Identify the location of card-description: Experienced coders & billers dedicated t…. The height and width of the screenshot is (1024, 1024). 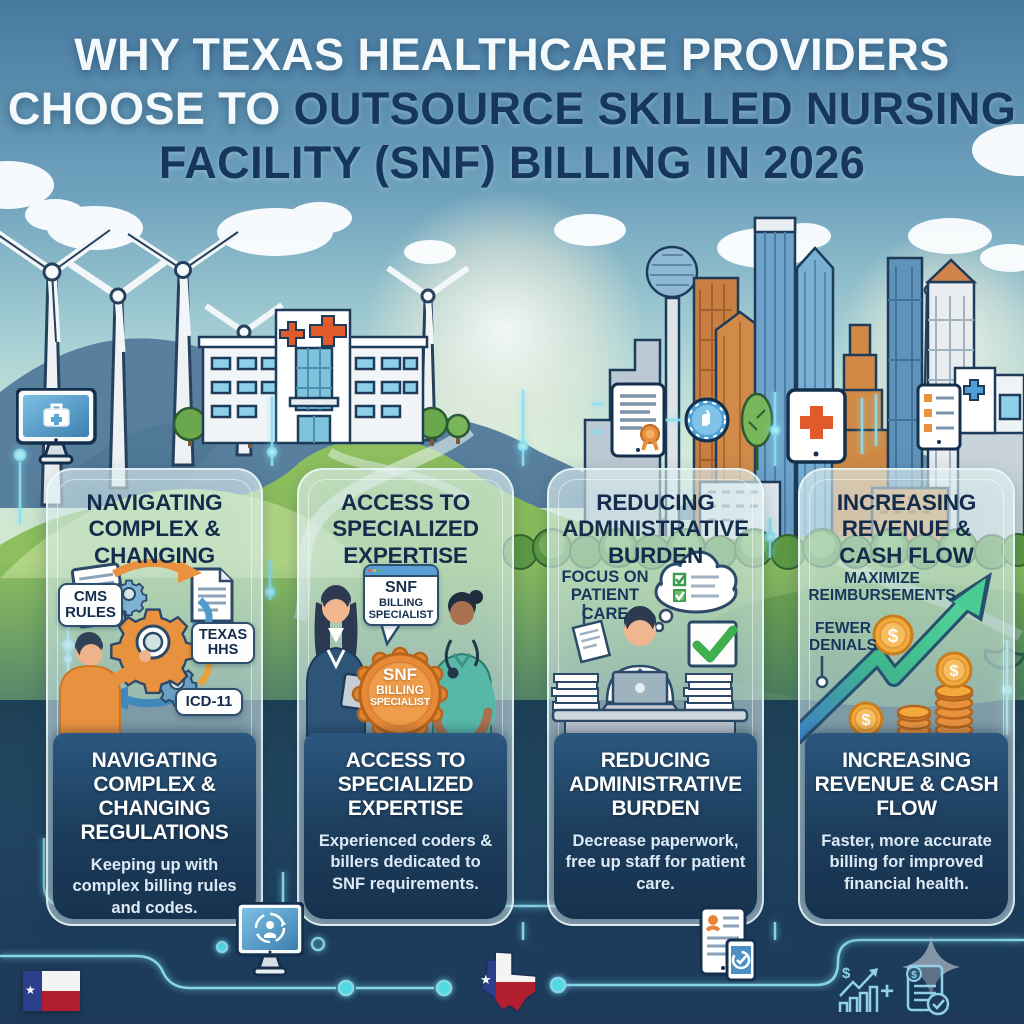
(405, 862).